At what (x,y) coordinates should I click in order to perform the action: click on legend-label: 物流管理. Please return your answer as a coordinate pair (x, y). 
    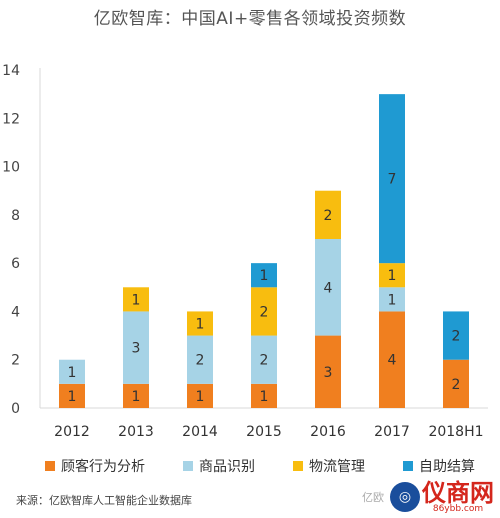
    Looking at the image, I should click on (337, 467).